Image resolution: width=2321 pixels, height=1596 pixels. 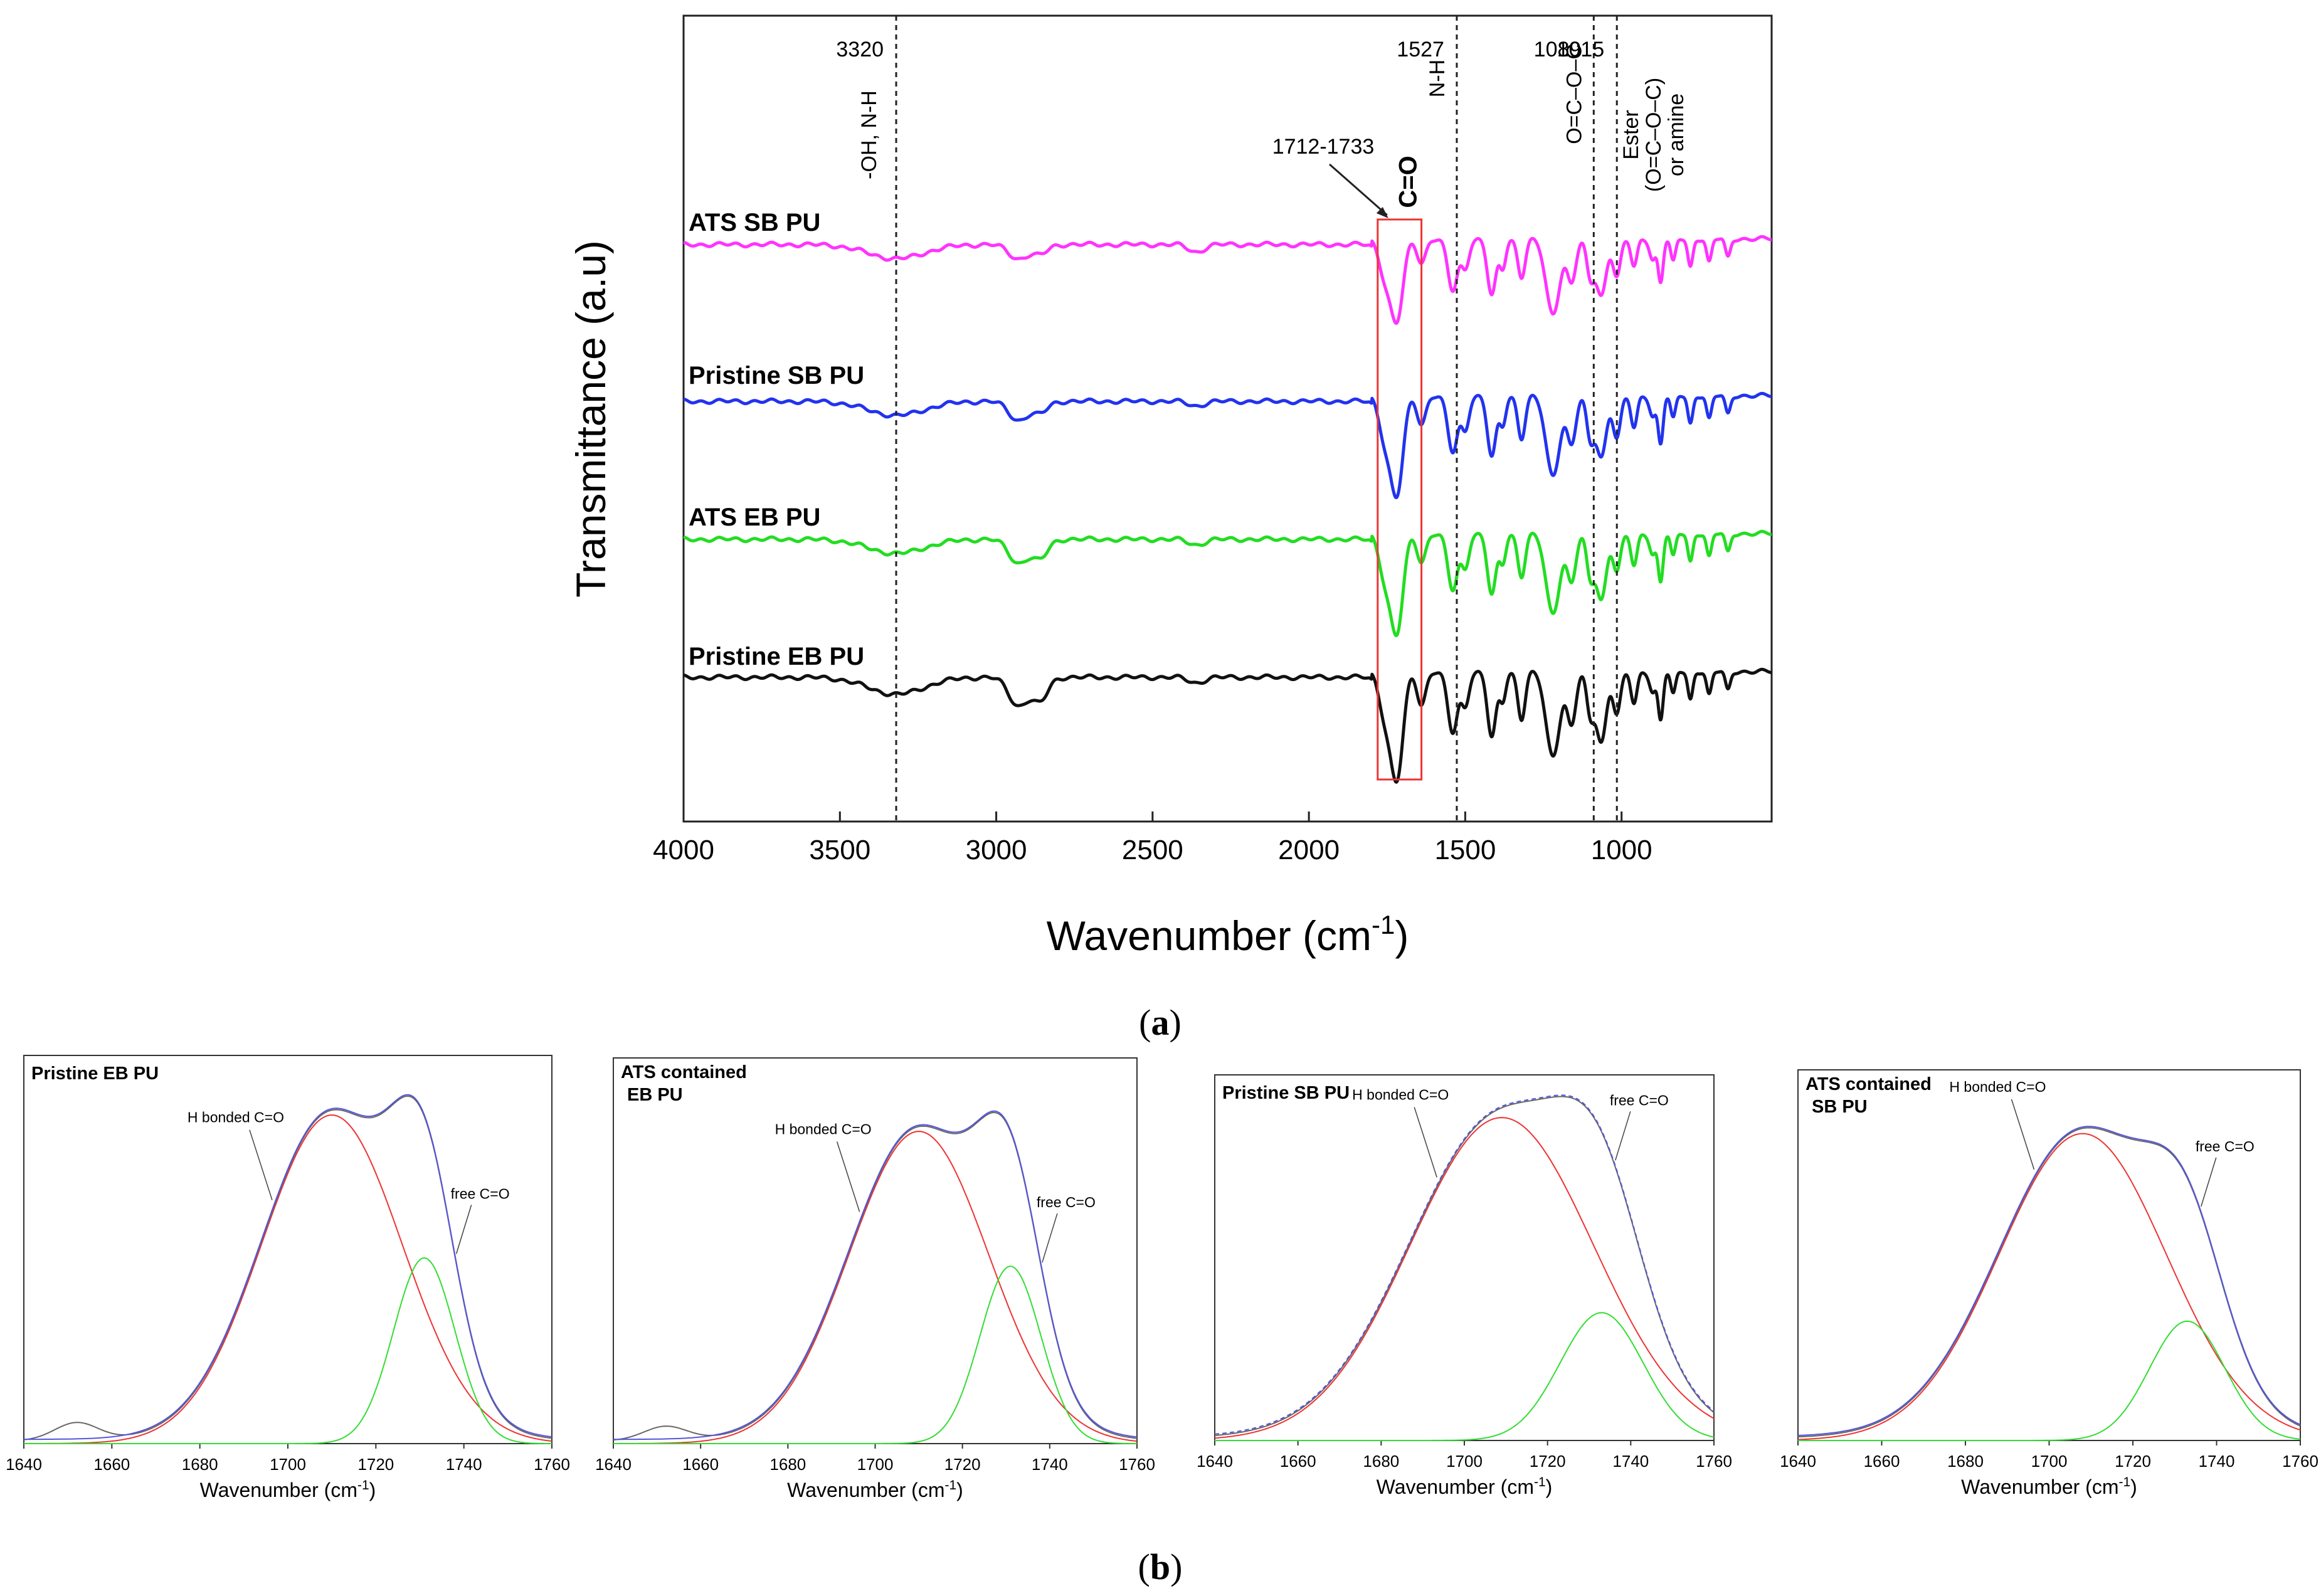 What do you see at coordinates (1631, 134) in the screenshot?
I see `guide-line-desc: Ester` at bounding box center [1631, 134].